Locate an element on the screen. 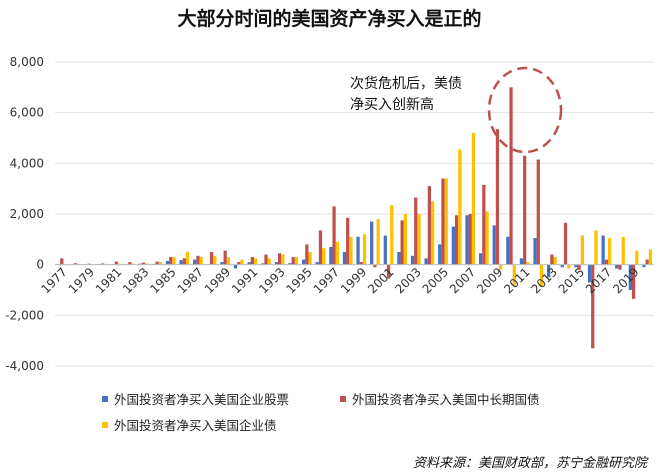  x-tick-label: 2007 is located at coordinates (462, 280).